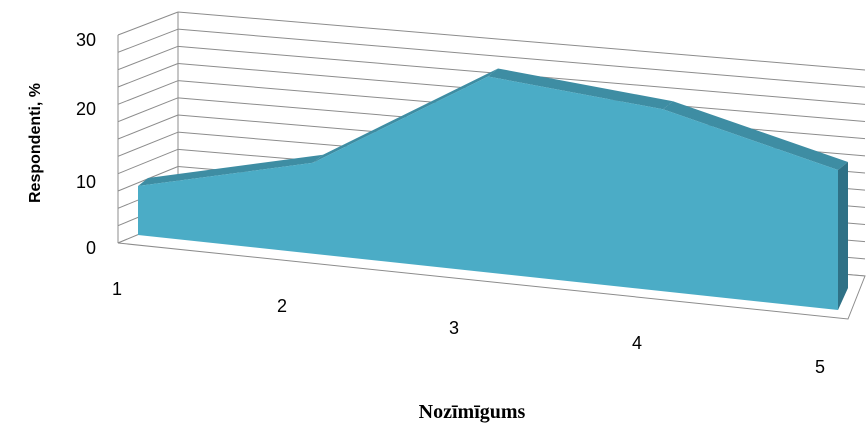 The height and width of the screenshot is (433, 868). I want to click on y-tick-label: 0, so click(91, 248).